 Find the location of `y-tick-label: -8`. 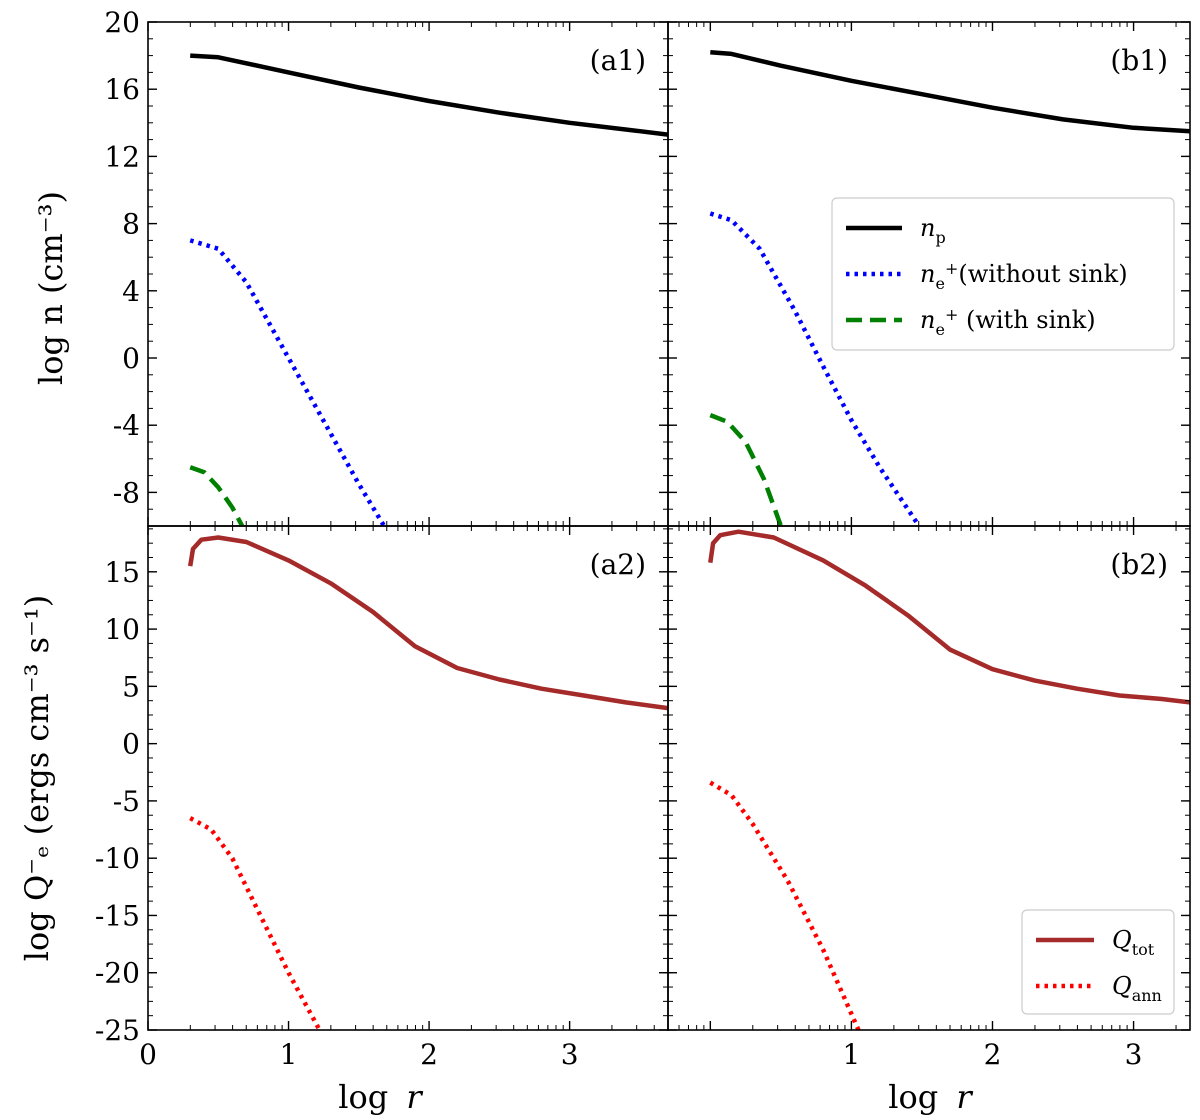

y-tick-label: -8 is located at coordinates (126, 492).